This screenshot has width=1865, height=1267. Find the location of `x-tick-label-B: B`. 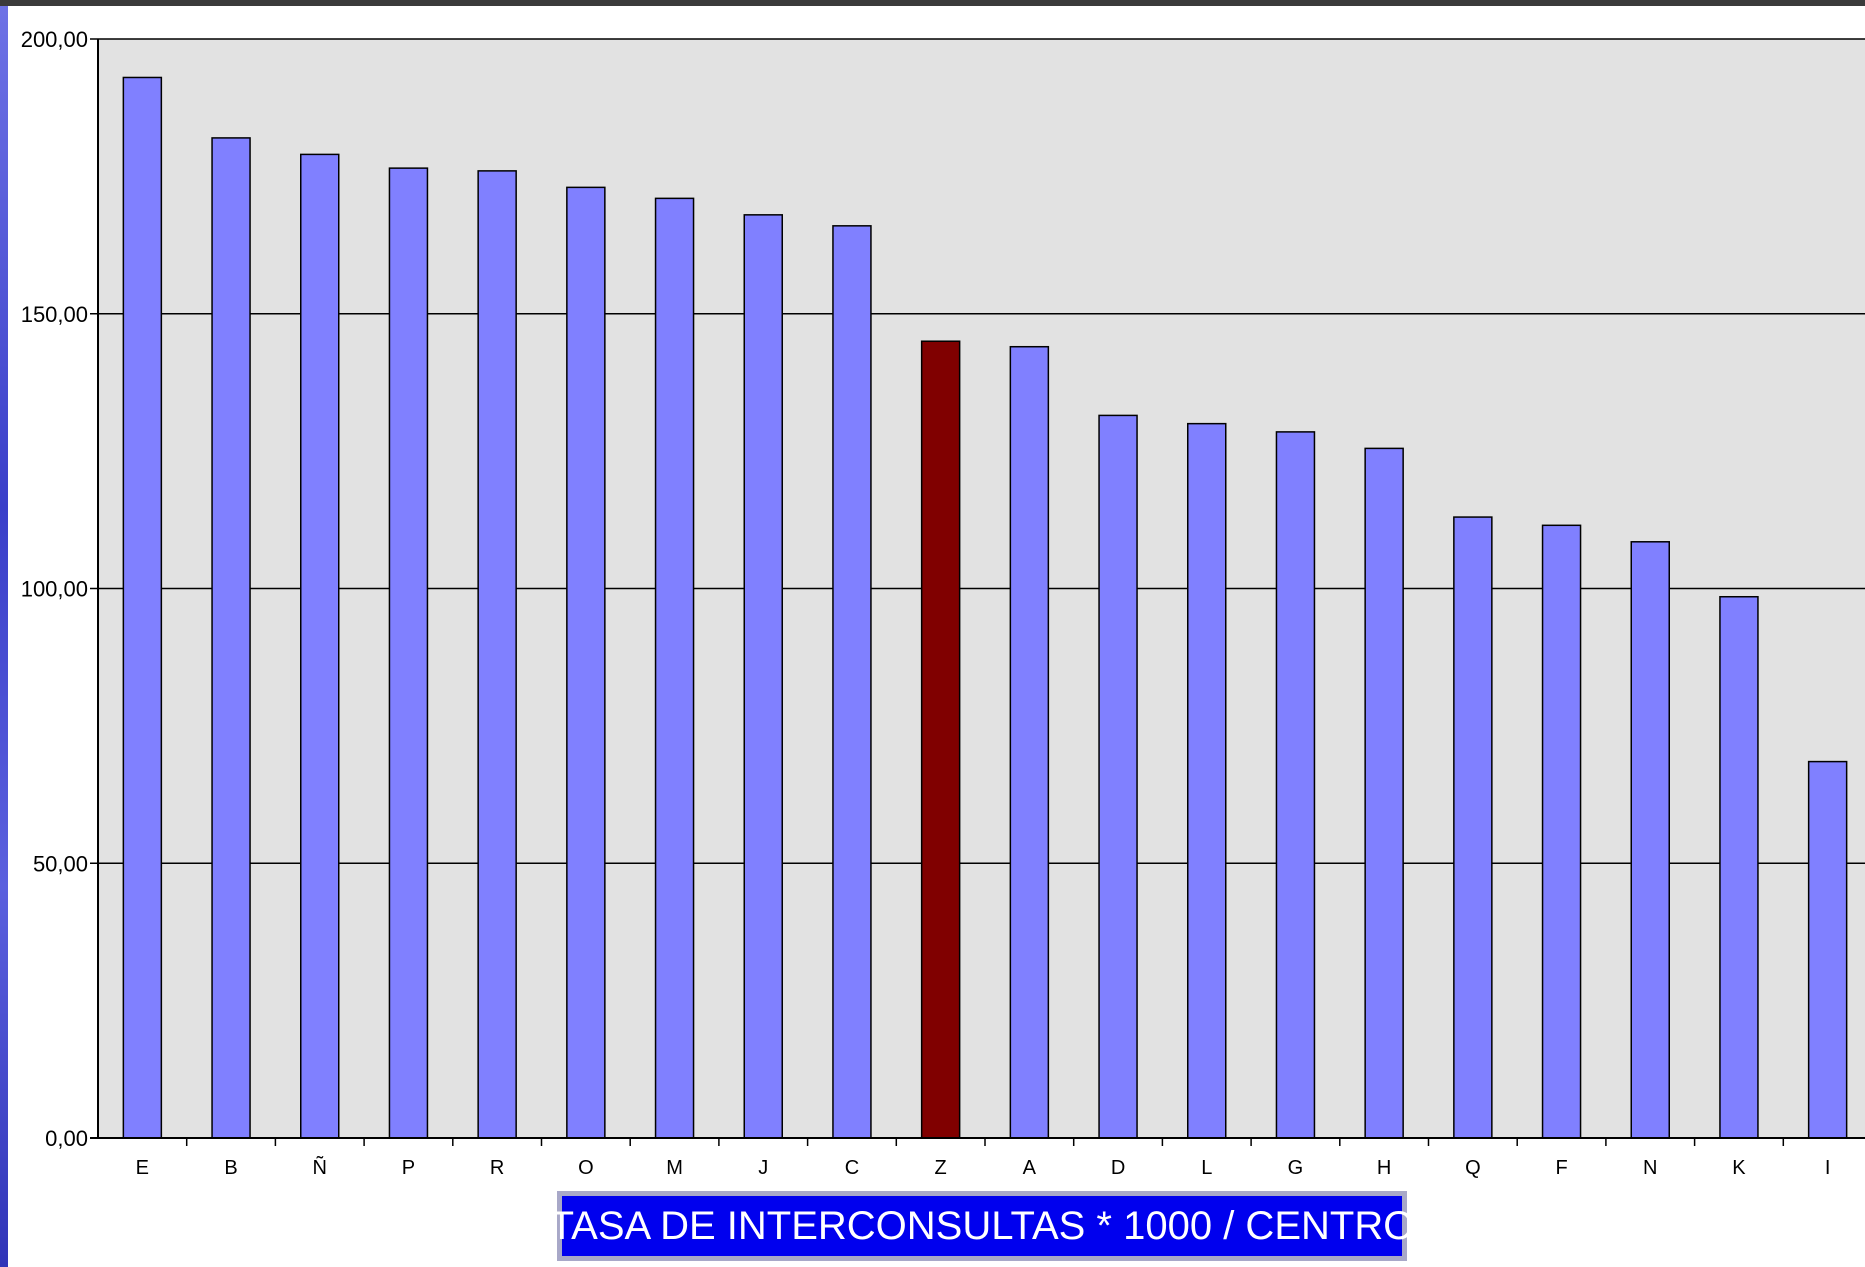

x-tick-label-B: B is located at coordinates (230, 1168).